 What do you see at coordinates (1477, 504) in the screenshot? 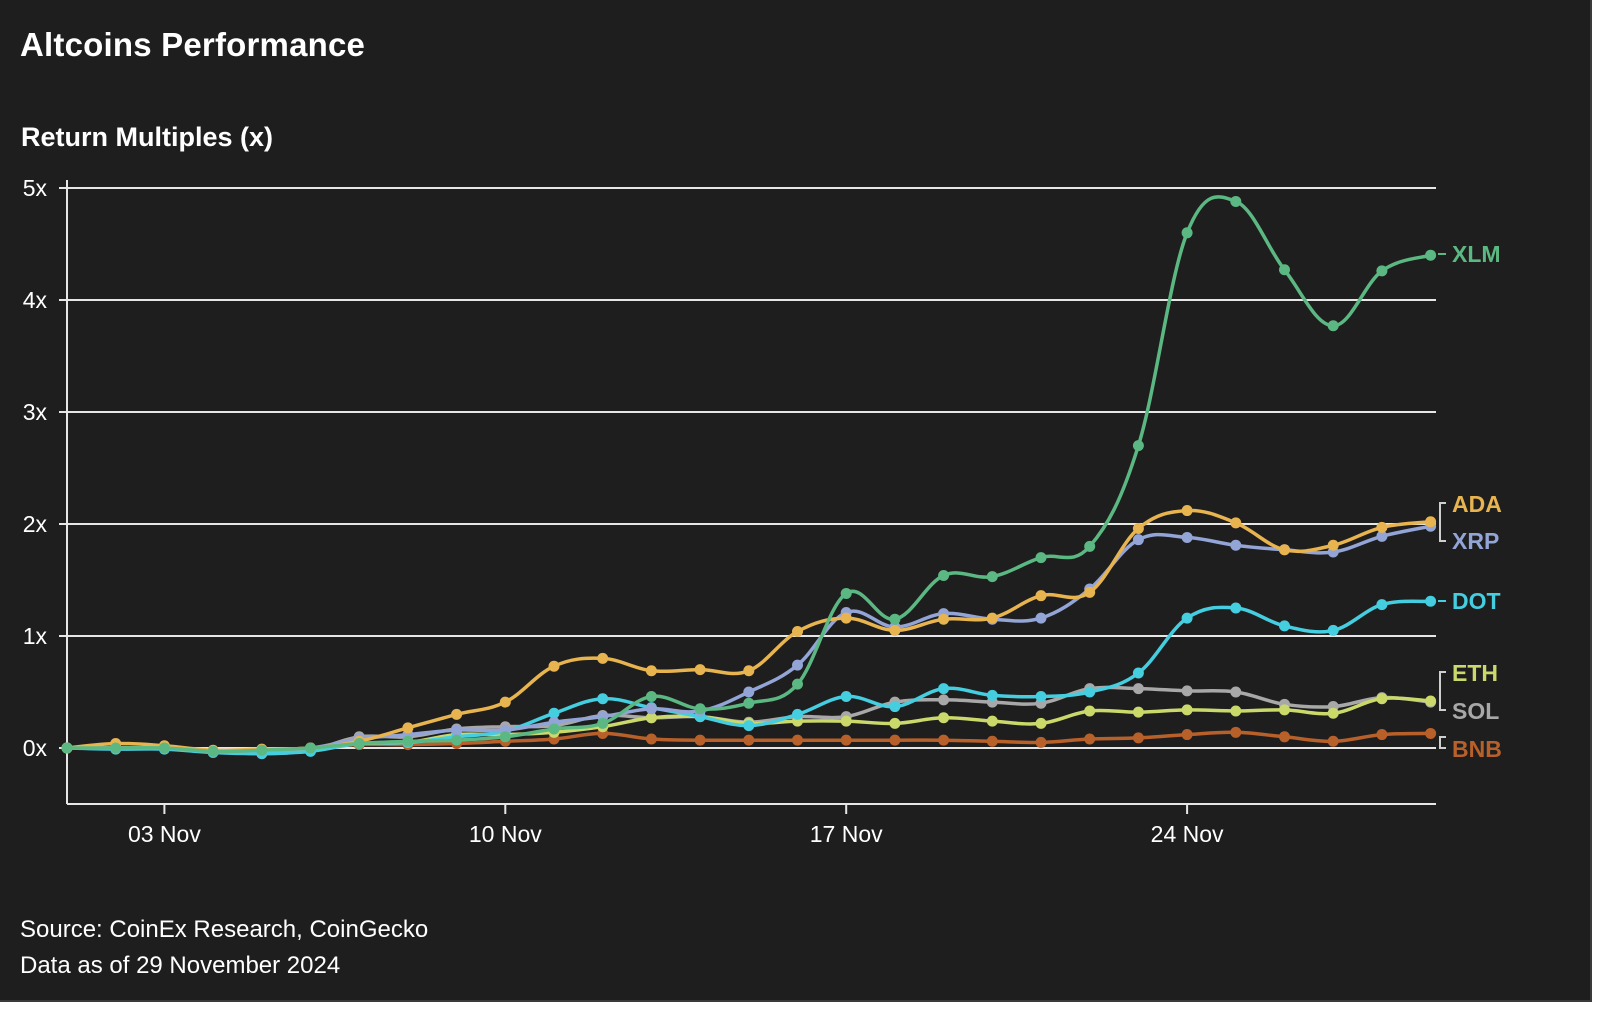
I see `end-label-ada: ADA` at bounding box center [1477, 504].